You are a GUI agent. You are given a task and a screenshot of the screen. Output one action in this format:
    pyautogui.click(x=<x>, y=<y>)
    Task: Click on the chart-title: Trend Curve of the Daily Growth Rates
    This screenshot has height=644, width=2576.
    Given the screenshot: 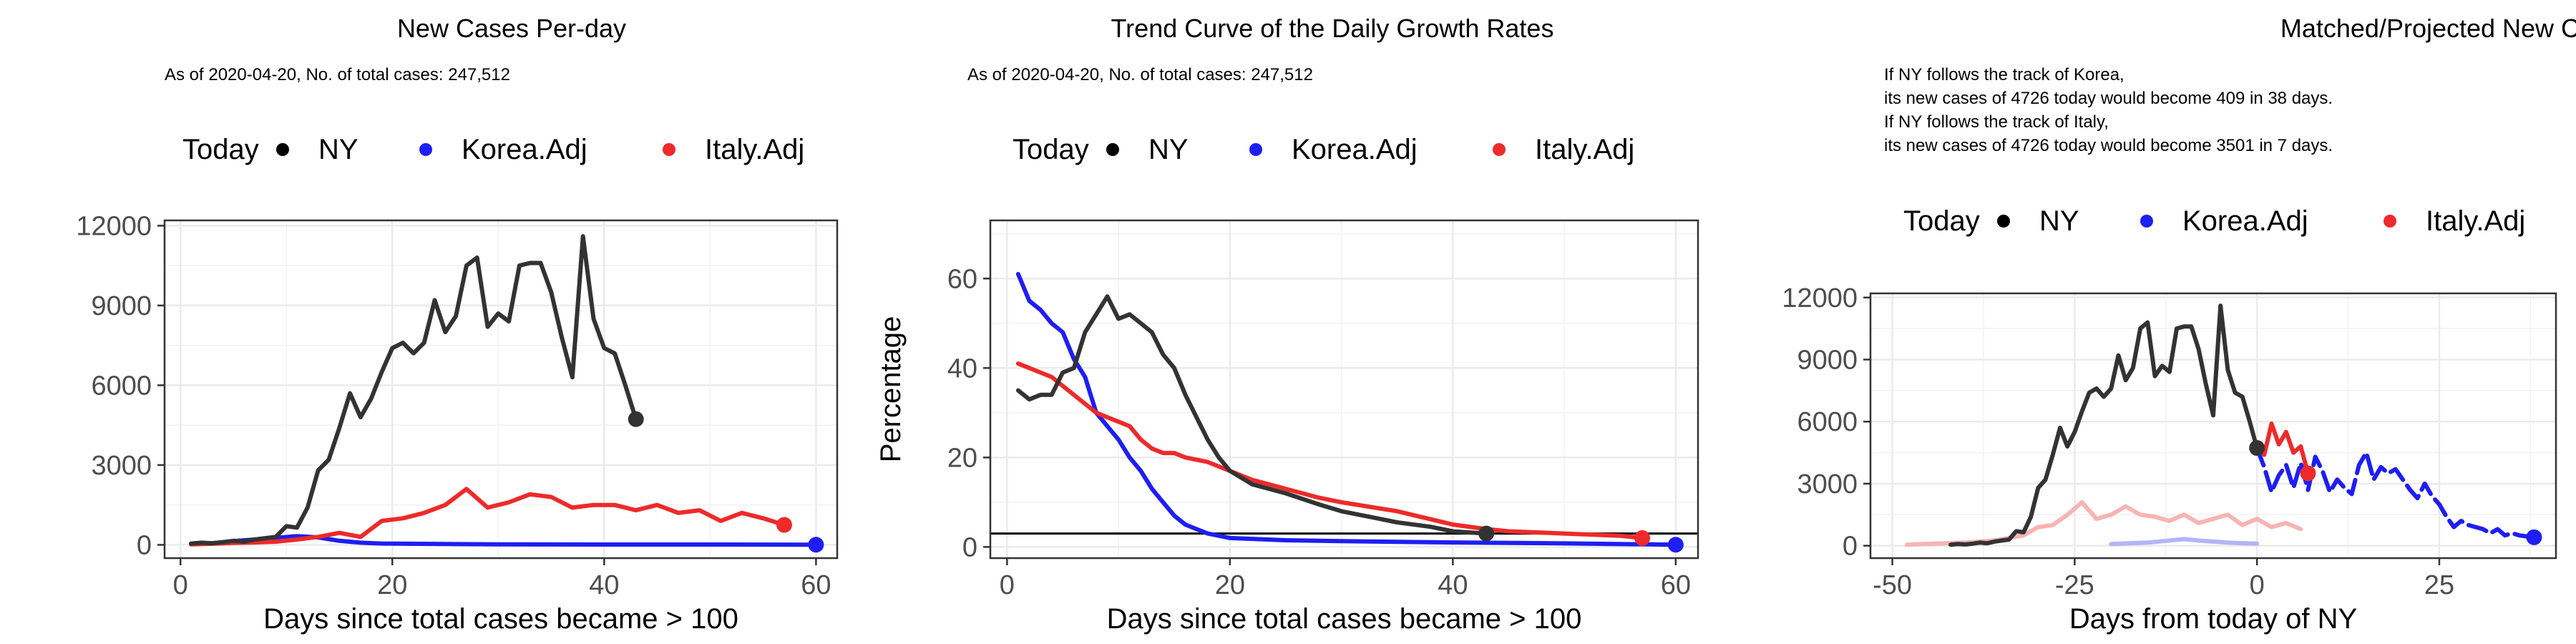 What is the action you would take?
    pyautogui.click(x=1332, y=28)
    